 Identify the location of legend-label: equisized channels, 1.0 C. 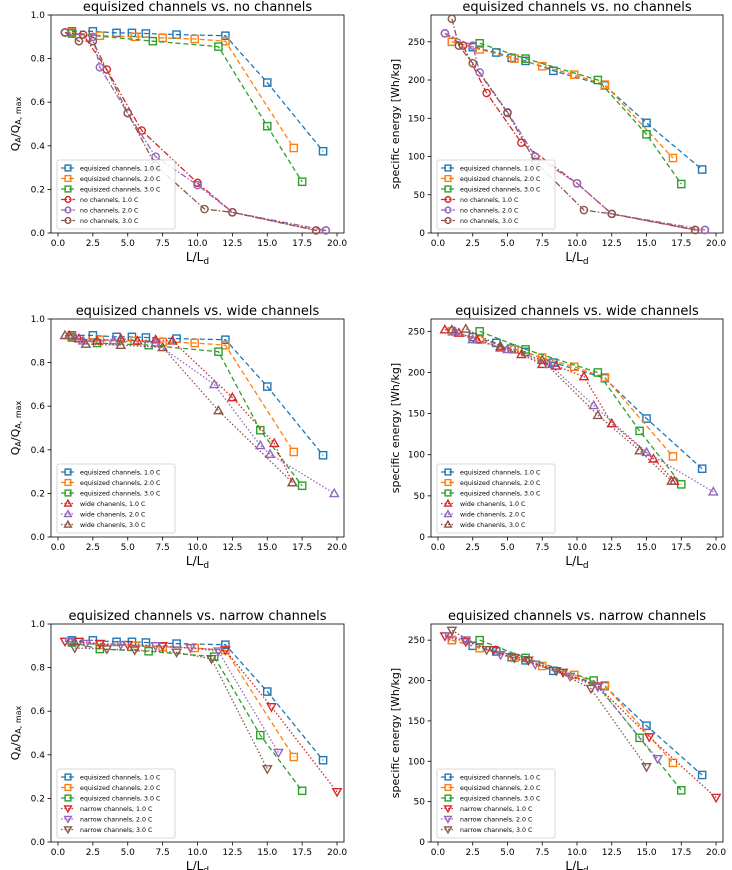
(120, 778).